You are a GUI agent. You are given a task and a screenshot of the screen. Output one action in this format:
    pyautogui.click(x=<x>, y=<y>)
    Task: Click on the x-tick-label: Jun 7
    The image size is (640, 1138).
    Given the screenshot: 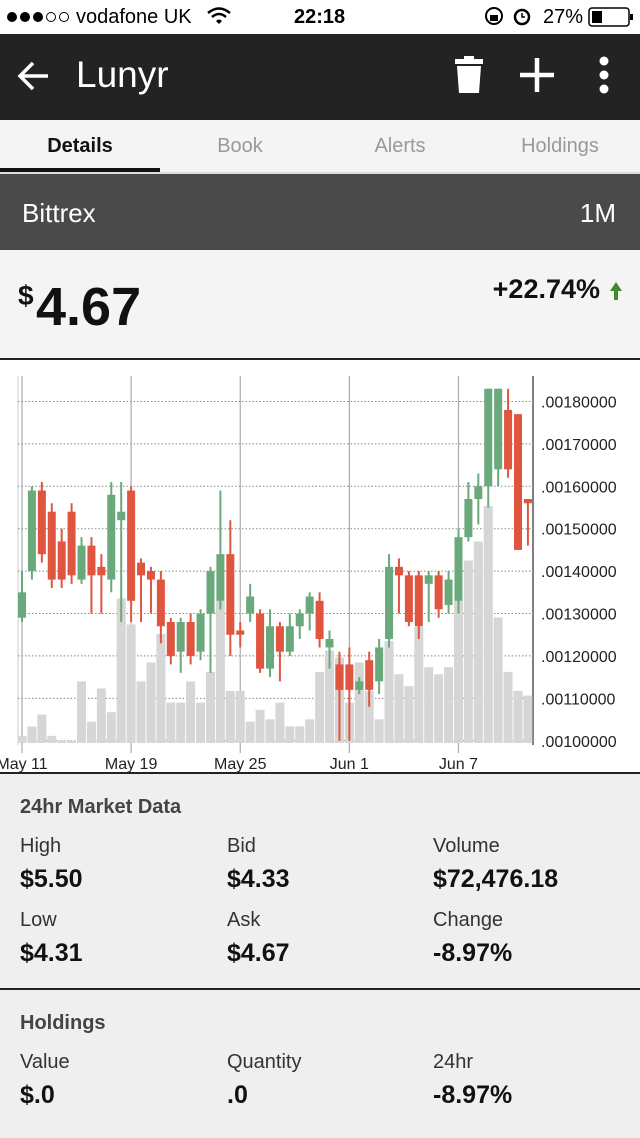 What is the action you would take?
    pyautogui.click(x=458, y=764)
    